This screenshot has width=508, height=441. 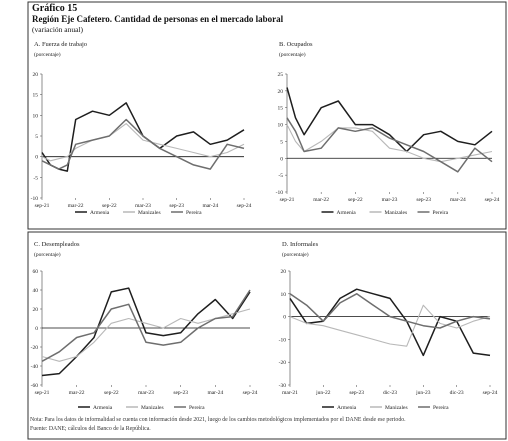 I want to click on chart-a-xtick-label: mar-23, so click(x=143, y=206).